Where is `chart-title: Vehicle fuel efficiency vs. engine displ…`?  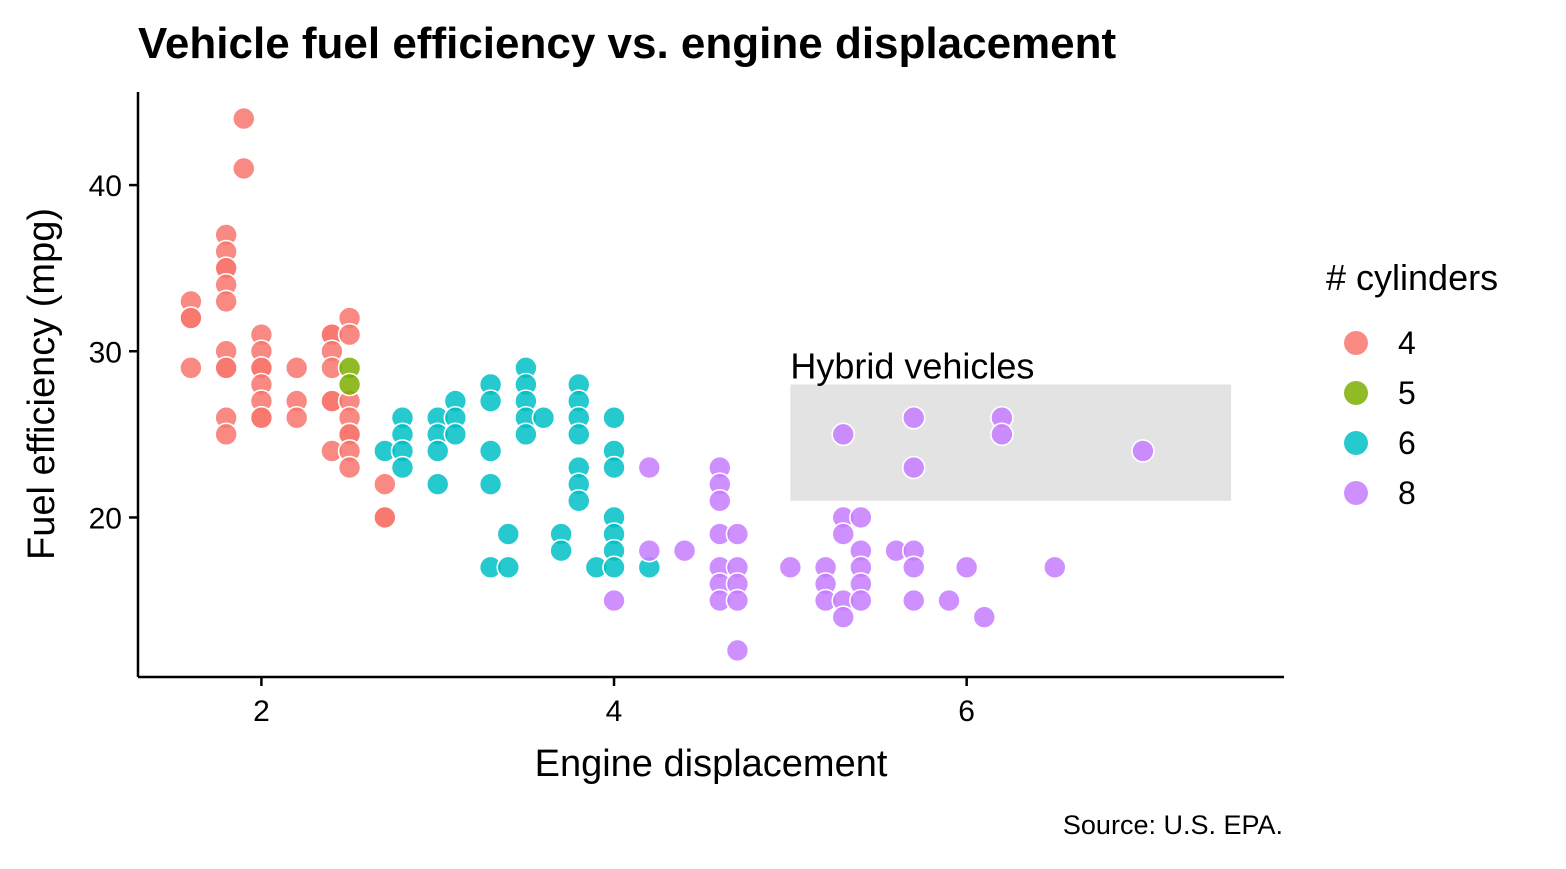 chart-title: Vehicle fuel efficiency vs. engine displ… is located at coordinates (627, 43).